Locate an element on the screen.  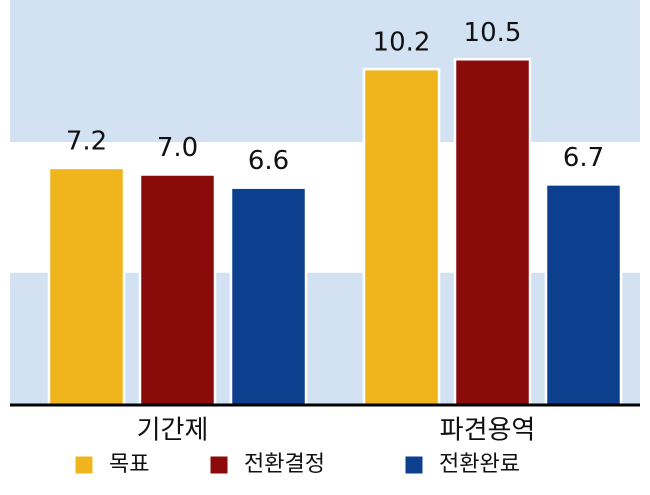
data-label: 6.7 is located at coordinates (583, 158).